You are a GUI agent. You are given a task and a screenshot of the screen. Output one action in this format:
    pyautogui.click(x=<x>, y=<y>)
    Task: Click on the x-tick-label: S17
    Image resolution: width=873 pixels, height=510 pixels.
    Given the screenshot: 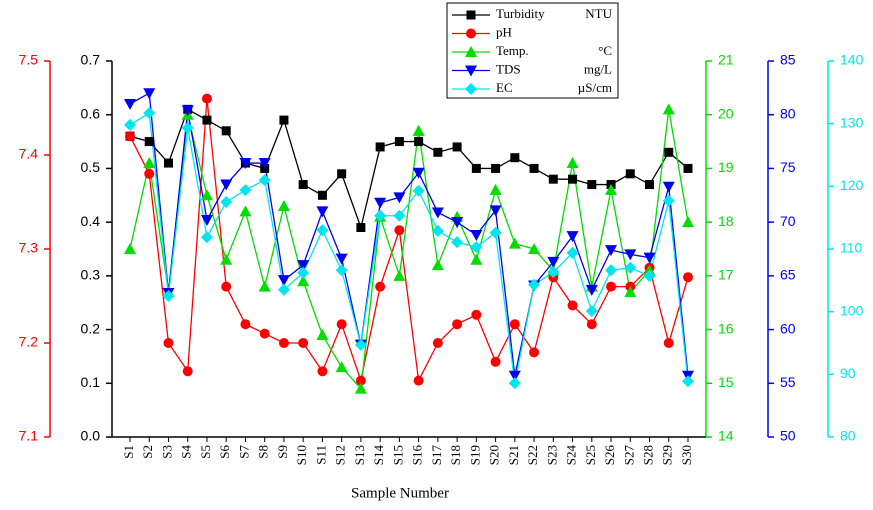 What is the action you would take?
    pyautogui.click(x=436, y=455)
    